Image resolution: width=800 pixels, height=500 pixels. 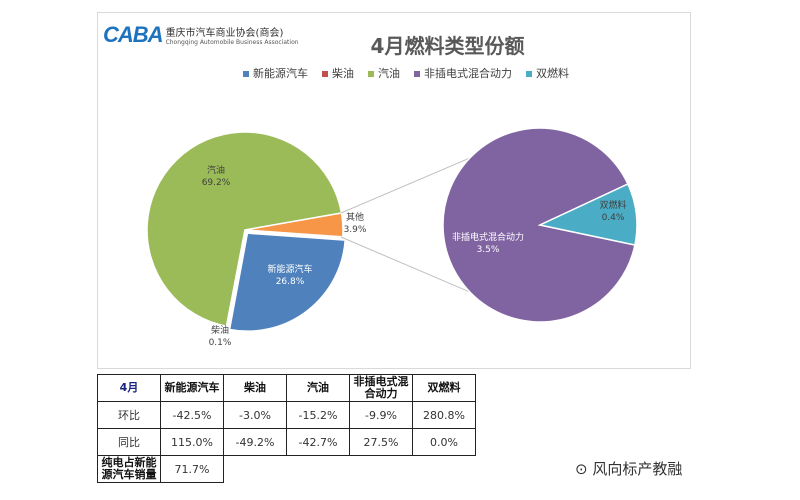 What do you see at coordinates (220, 336) in the screenshot?
I see `label-diesel: 柴油 0.1%` at bounding box center [220, 336].